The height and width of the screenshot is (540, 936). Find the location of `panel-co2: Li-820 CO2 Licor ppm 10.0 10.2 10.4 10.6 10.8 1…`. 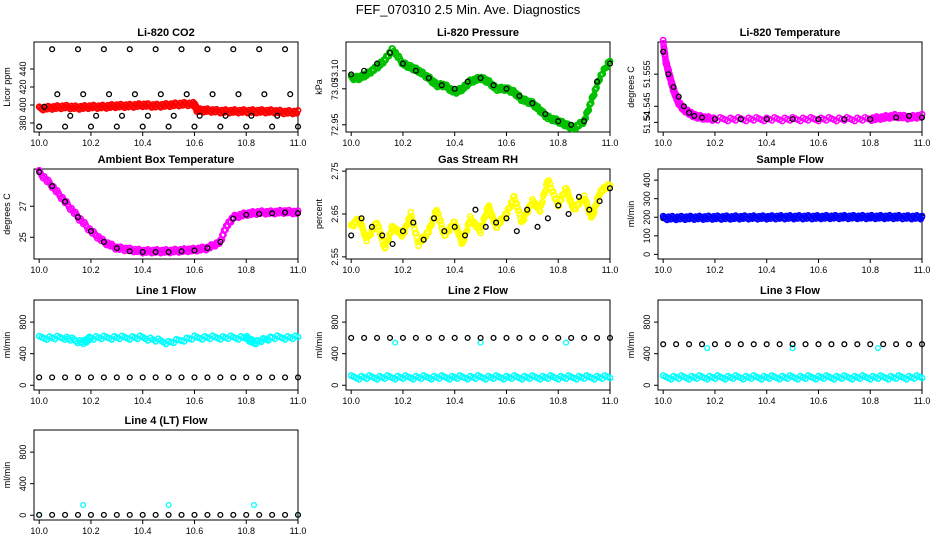

panel-co2: Li-820 CO2 Licor ppm 10.0 10.2 10.4 10.6 10.8 1… is located at coordinates (154, 87).